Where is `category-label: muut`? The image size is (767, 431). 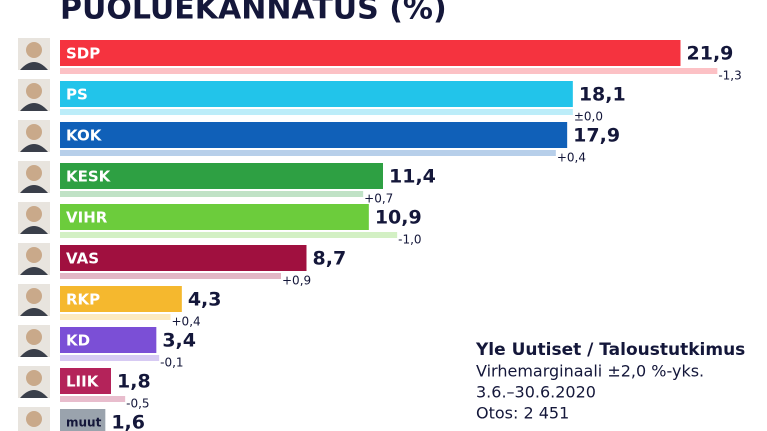 category-label: muut is located at coordinates (84, 423).